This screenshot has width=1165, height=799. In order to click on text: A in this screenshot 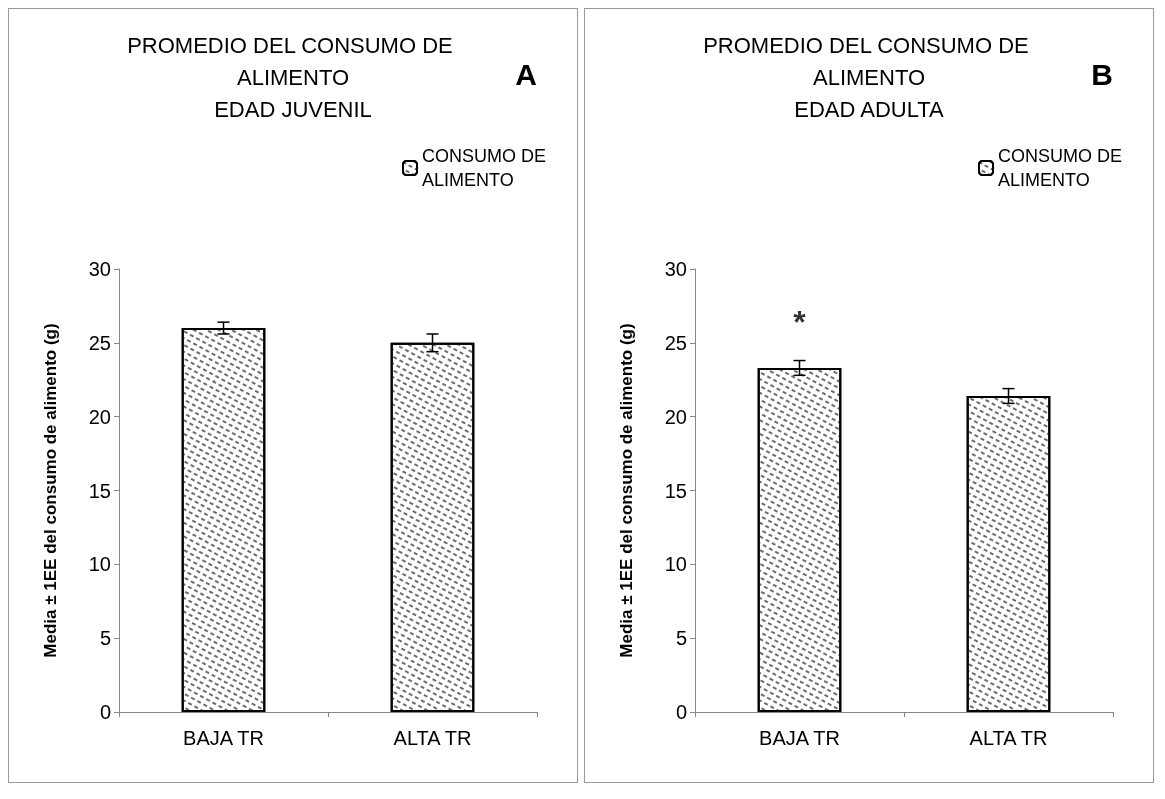, I will do `click(526, 74)`.